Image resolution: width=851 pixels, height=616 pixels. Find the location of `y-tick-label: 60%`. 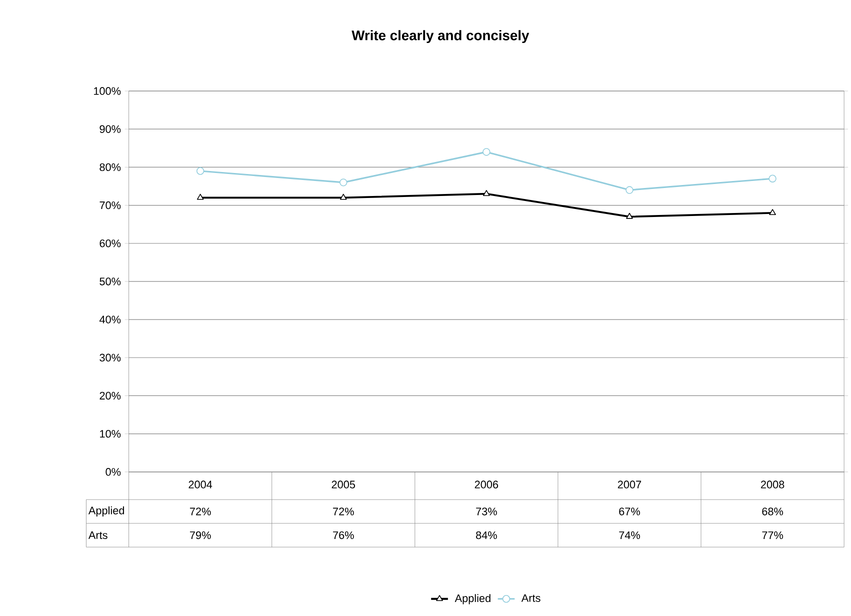

y-tick-label: 60% is located at coordinates (110, 243).